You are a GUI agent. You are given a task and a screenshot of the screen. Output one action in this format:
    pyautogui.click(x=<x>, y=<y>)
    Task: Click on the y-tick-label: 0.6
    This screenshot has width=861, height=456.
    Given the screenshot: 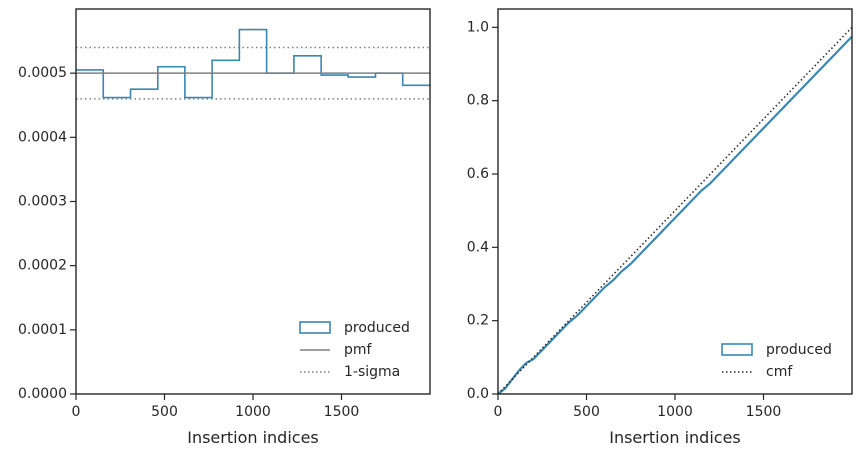 What is the action you would take?
    pyautogui.click(x=478, y=174)
    